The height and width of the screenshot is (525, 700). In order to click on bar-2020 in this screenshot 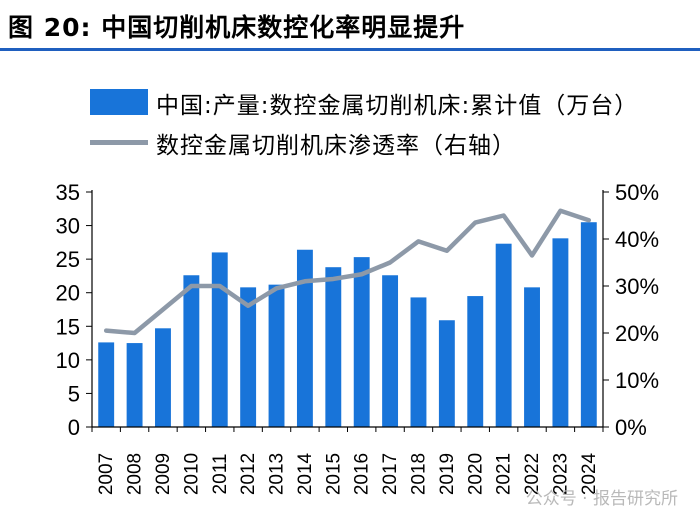, I will do `click(475, 361)`.